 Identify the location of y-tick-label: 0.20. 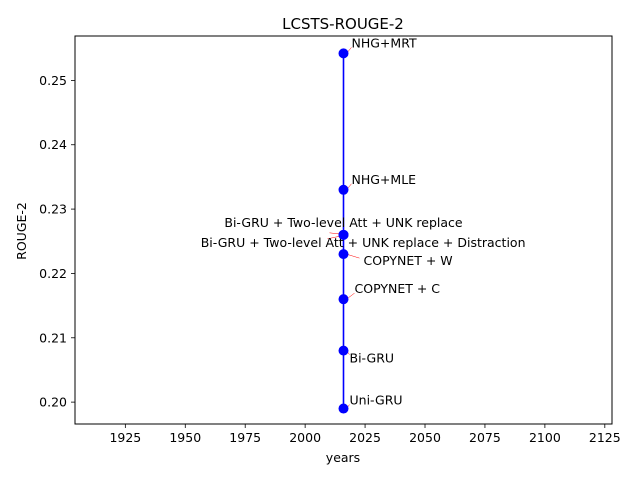
(53, 402).